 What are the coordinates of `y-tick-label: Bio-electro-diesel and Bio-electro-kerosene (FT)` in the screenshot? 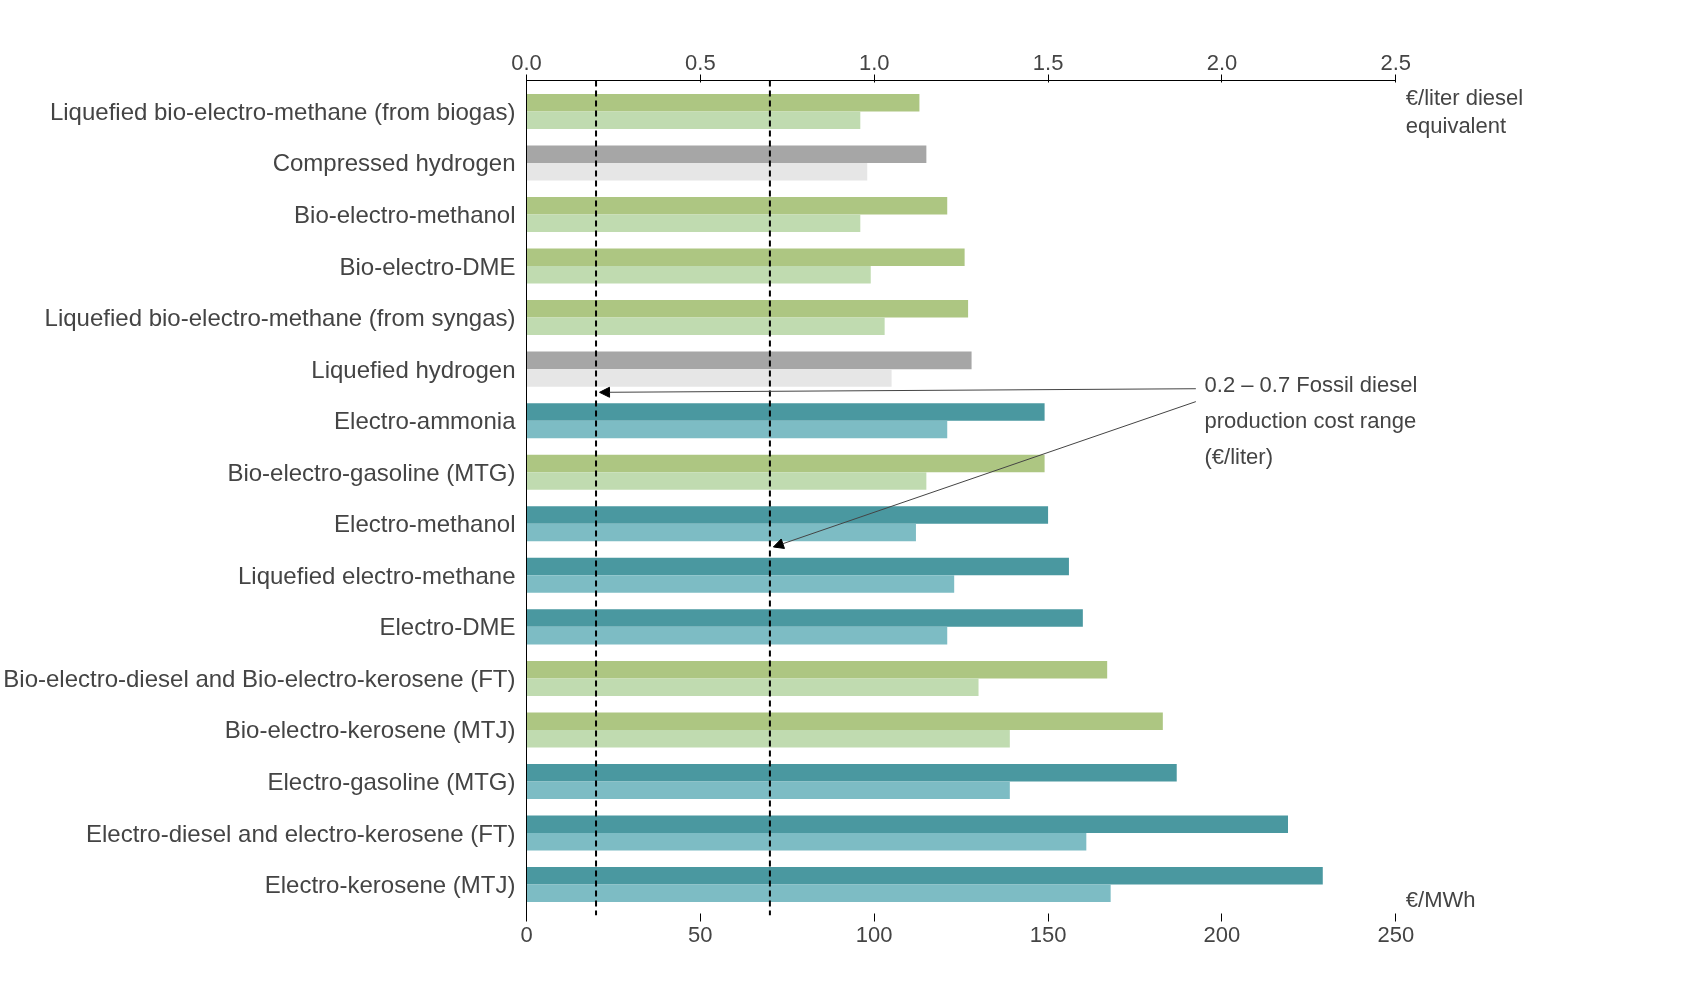 It's located at (259, 678).